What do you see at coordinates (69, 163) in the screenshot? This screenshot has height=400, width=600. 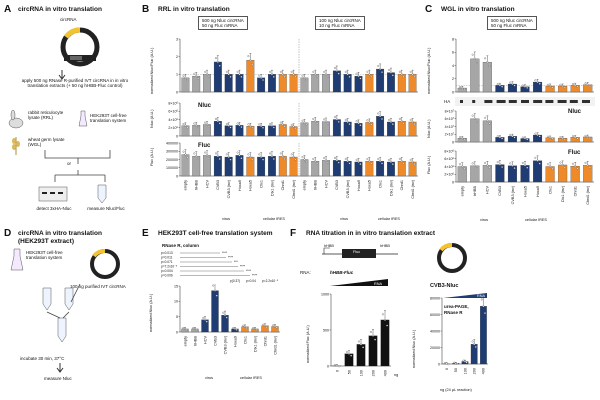 I see `panel-a-or: or` at bounding box center [69, 163].